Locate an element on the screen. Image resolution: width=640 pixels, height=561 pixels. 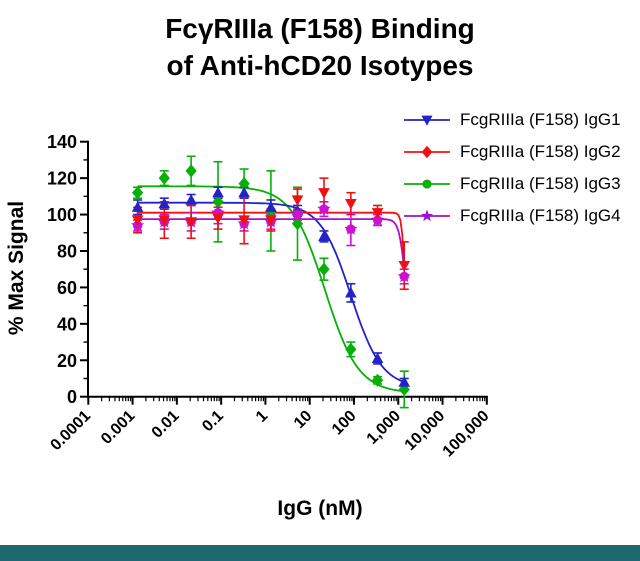
chart-title-line2: of Anti-hCD20 Isotypes is located at coordinates (320, 65).